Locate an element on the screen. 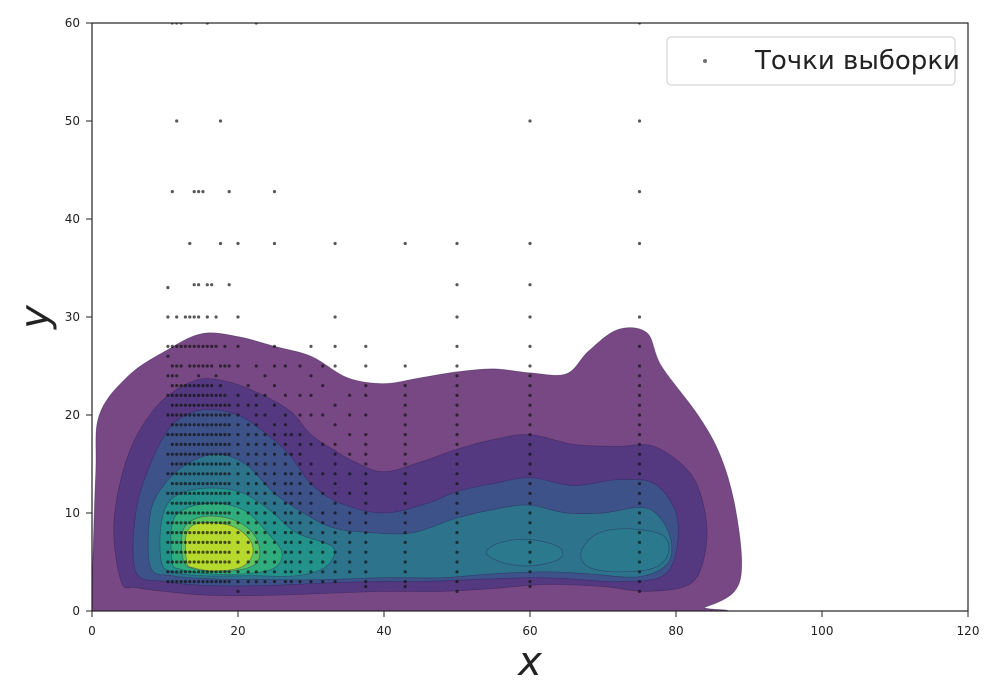  x-tick-label: 60 is located at coordinates (529, 631).